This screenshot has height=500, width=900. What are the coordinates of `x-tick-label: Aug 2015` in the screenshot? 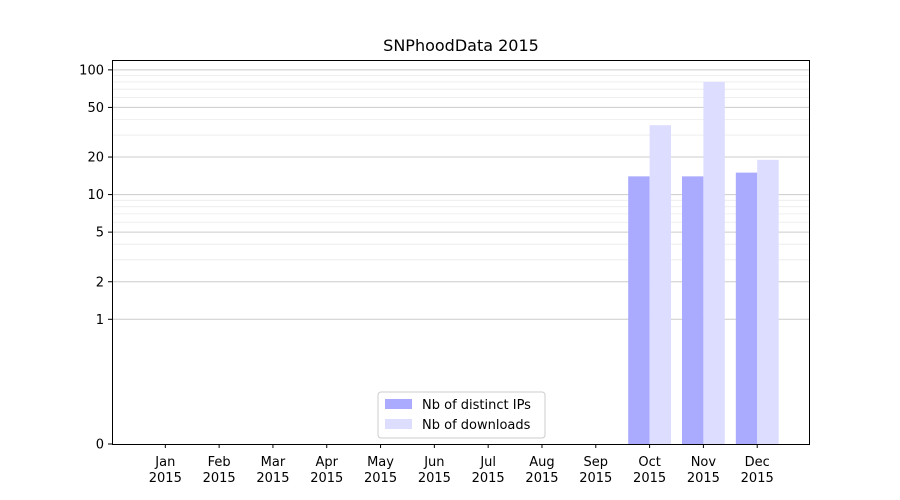 It's located at (541, 470).